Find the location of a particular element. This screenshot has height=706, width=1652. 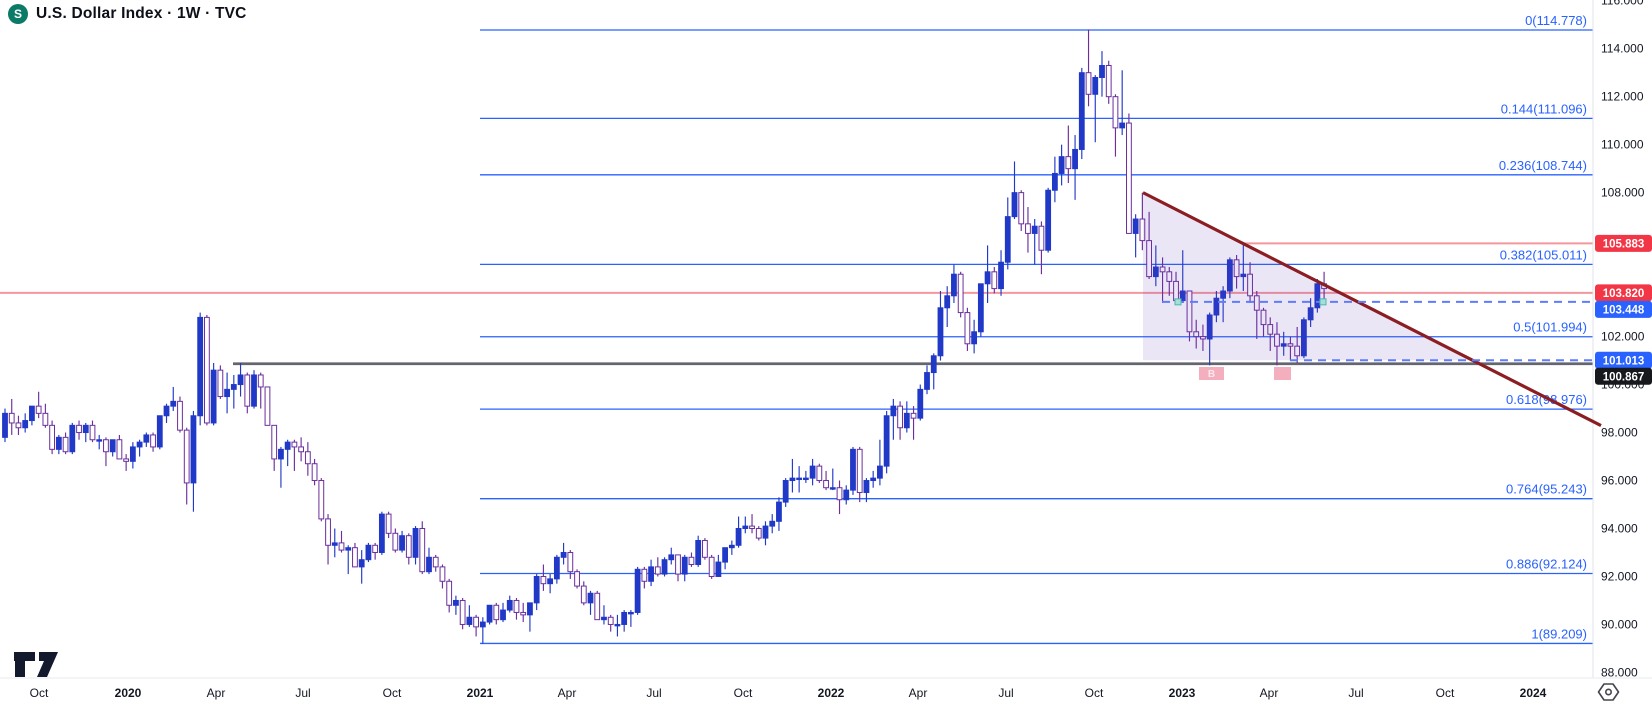

time-tick-label: 2021 is located at coordinates (480, 693).